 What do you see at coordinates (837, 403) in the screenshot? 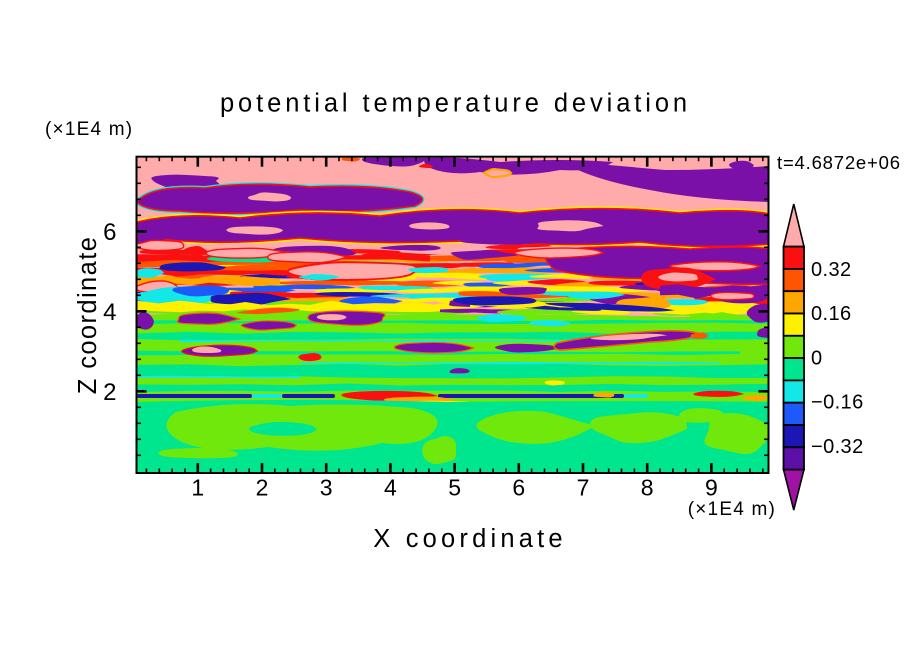
I see `svg-text: −0.16` at bounding box center [837, 403].